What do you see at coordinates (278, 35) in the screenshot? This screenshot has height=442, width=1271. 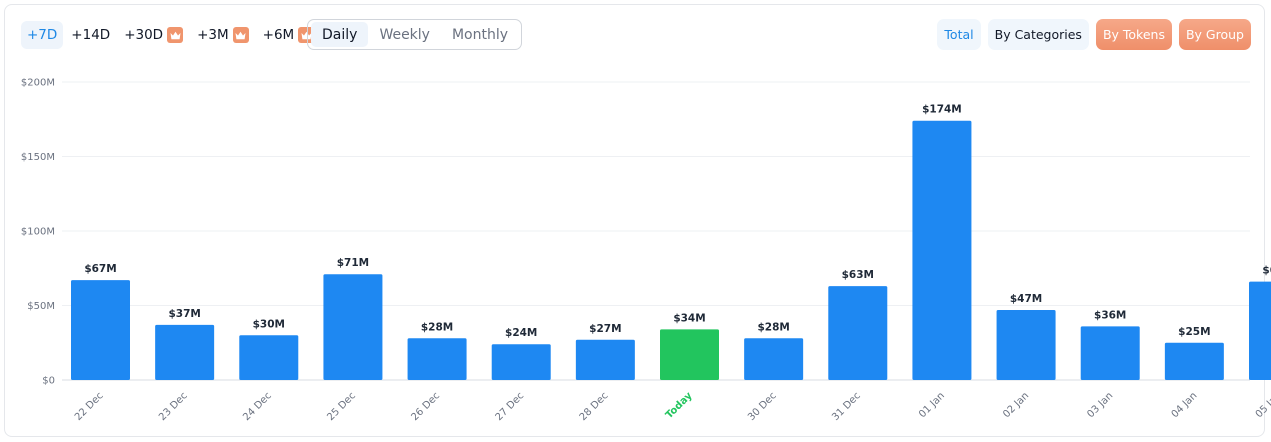 I see `range-label: +6M` at bounding box center [278, 35].